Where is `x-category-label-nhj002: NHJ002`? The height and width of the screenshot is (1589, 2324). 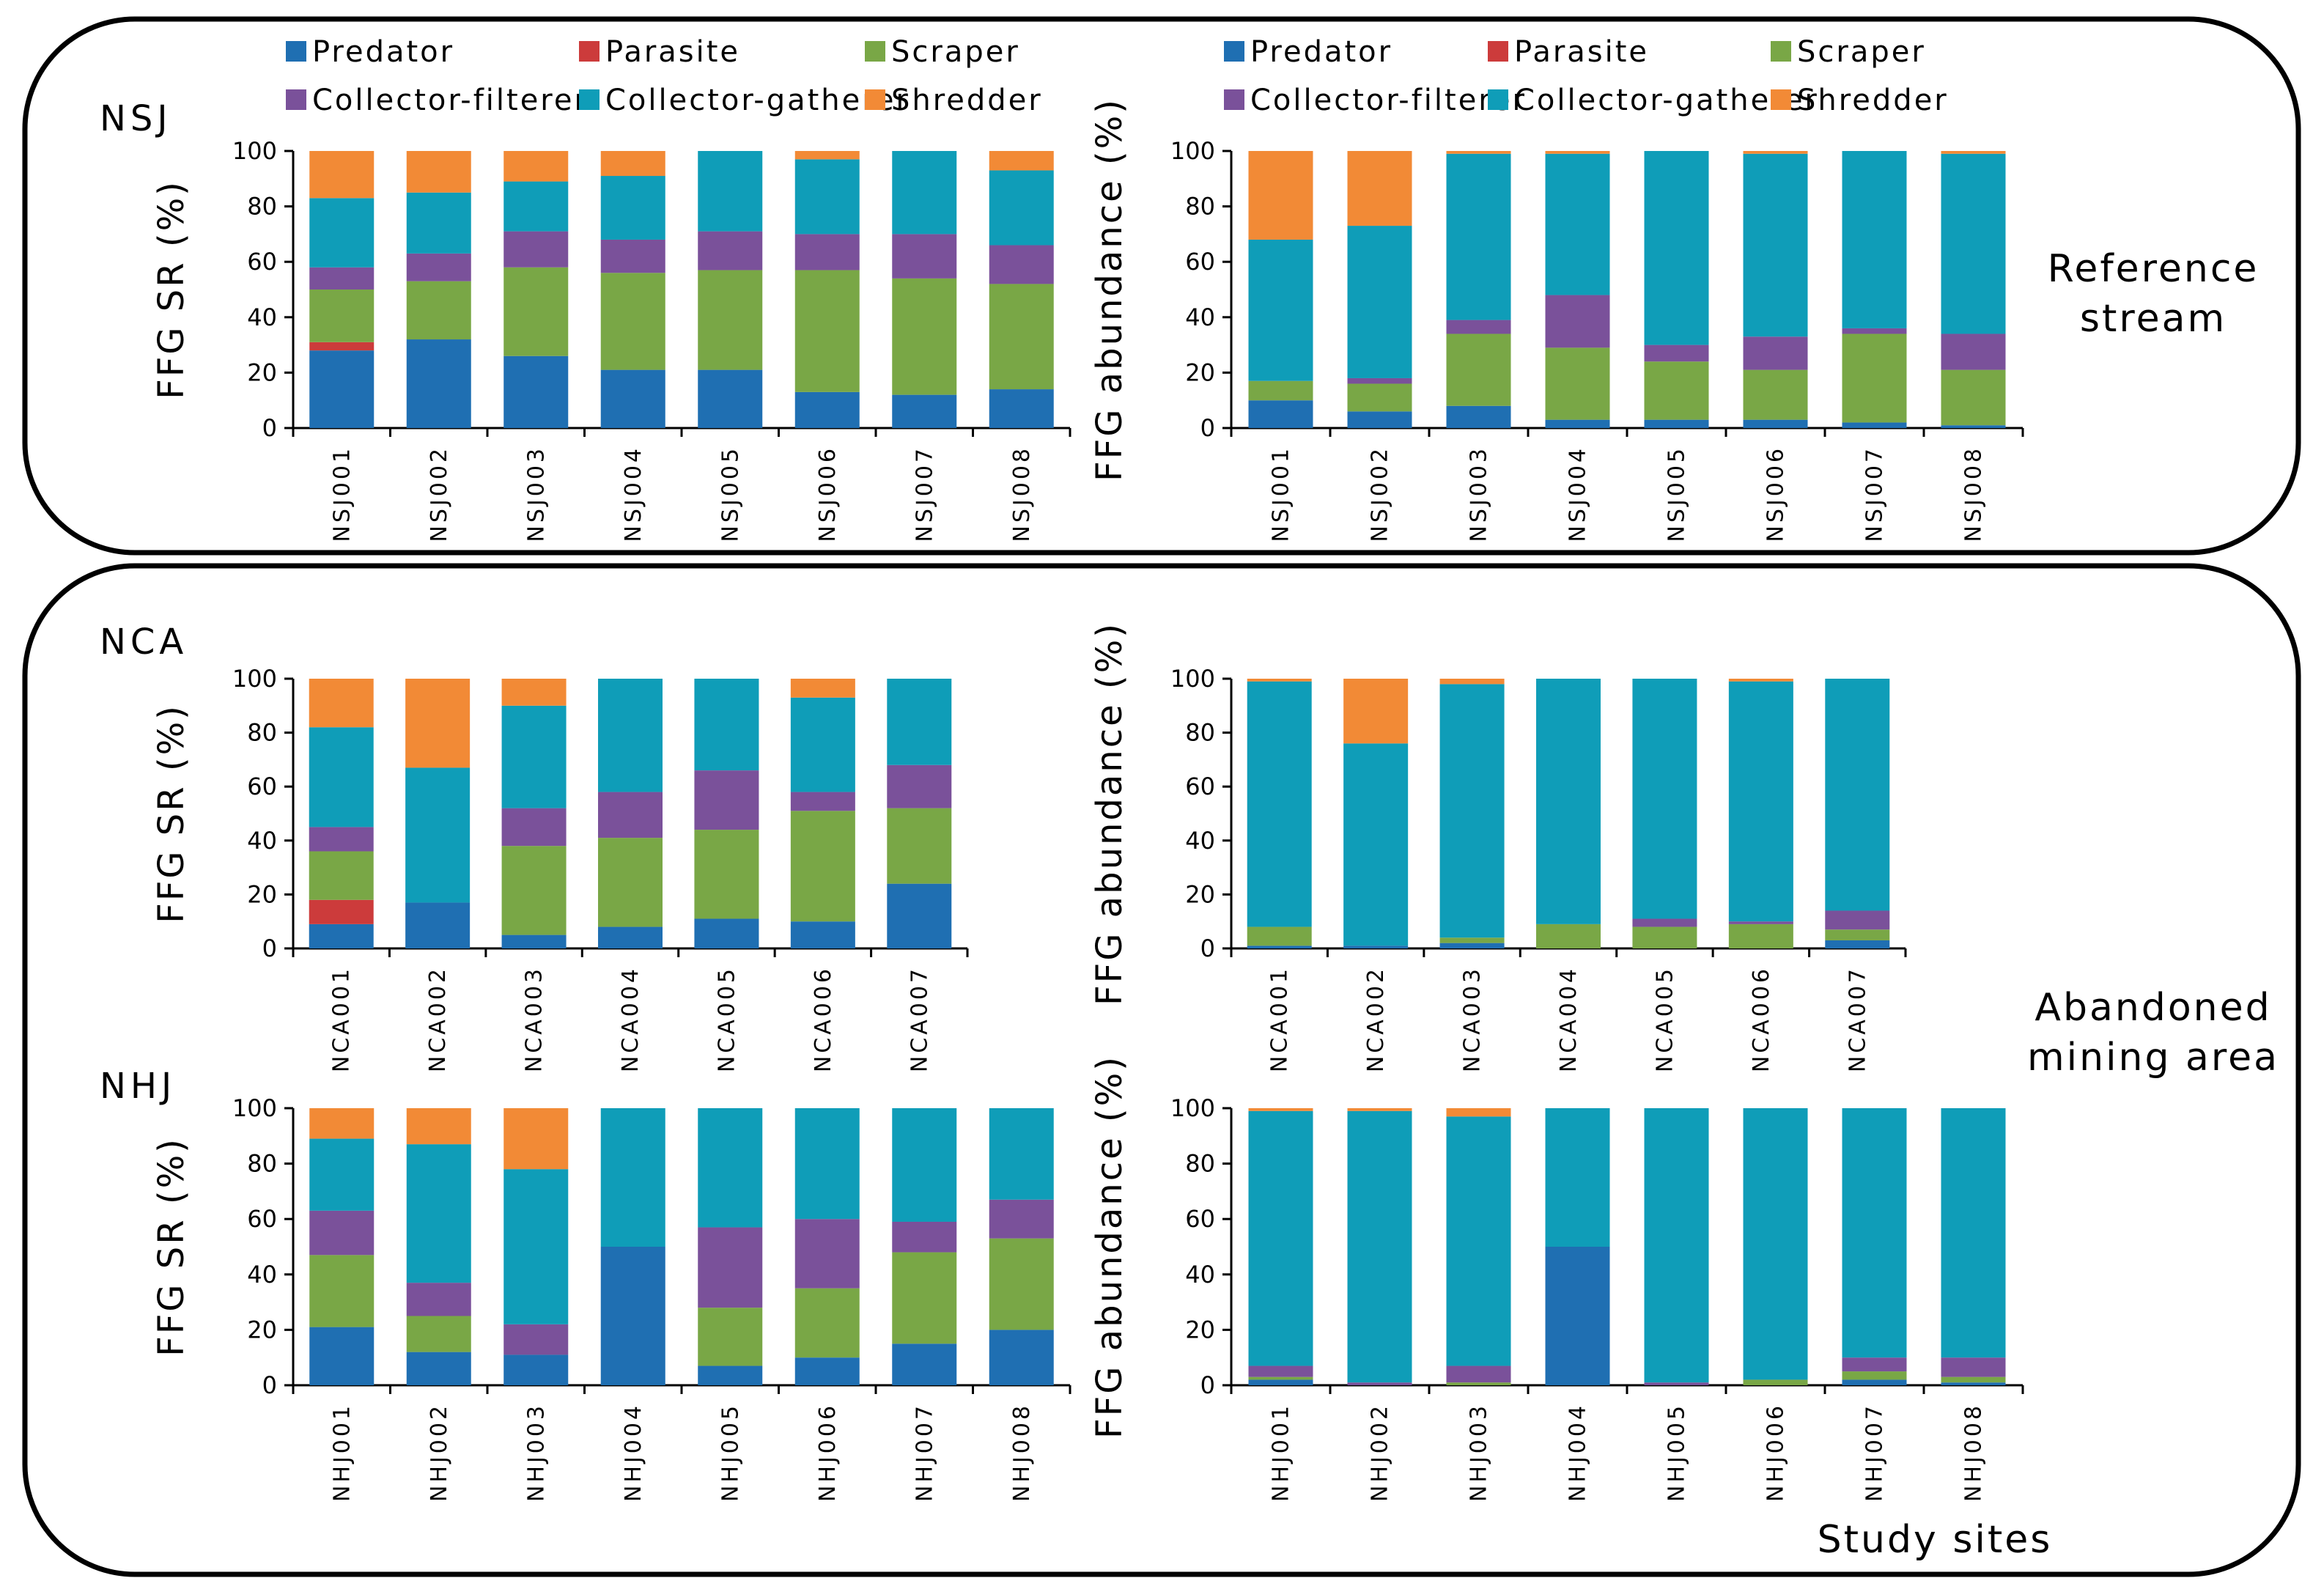 x-category-label-nhj002: NHJ002 is located at coordinates (1380, 1452).